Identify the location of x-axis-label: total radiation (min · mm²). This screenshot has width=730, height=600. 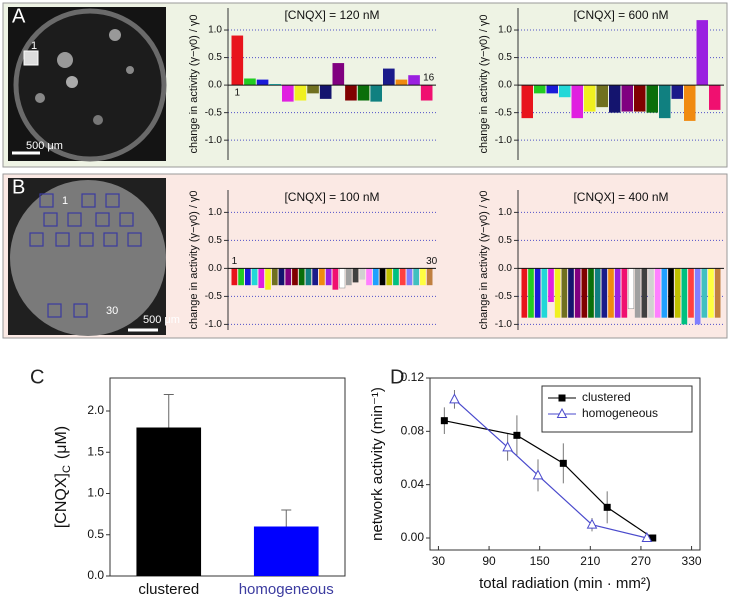
(565, 583).